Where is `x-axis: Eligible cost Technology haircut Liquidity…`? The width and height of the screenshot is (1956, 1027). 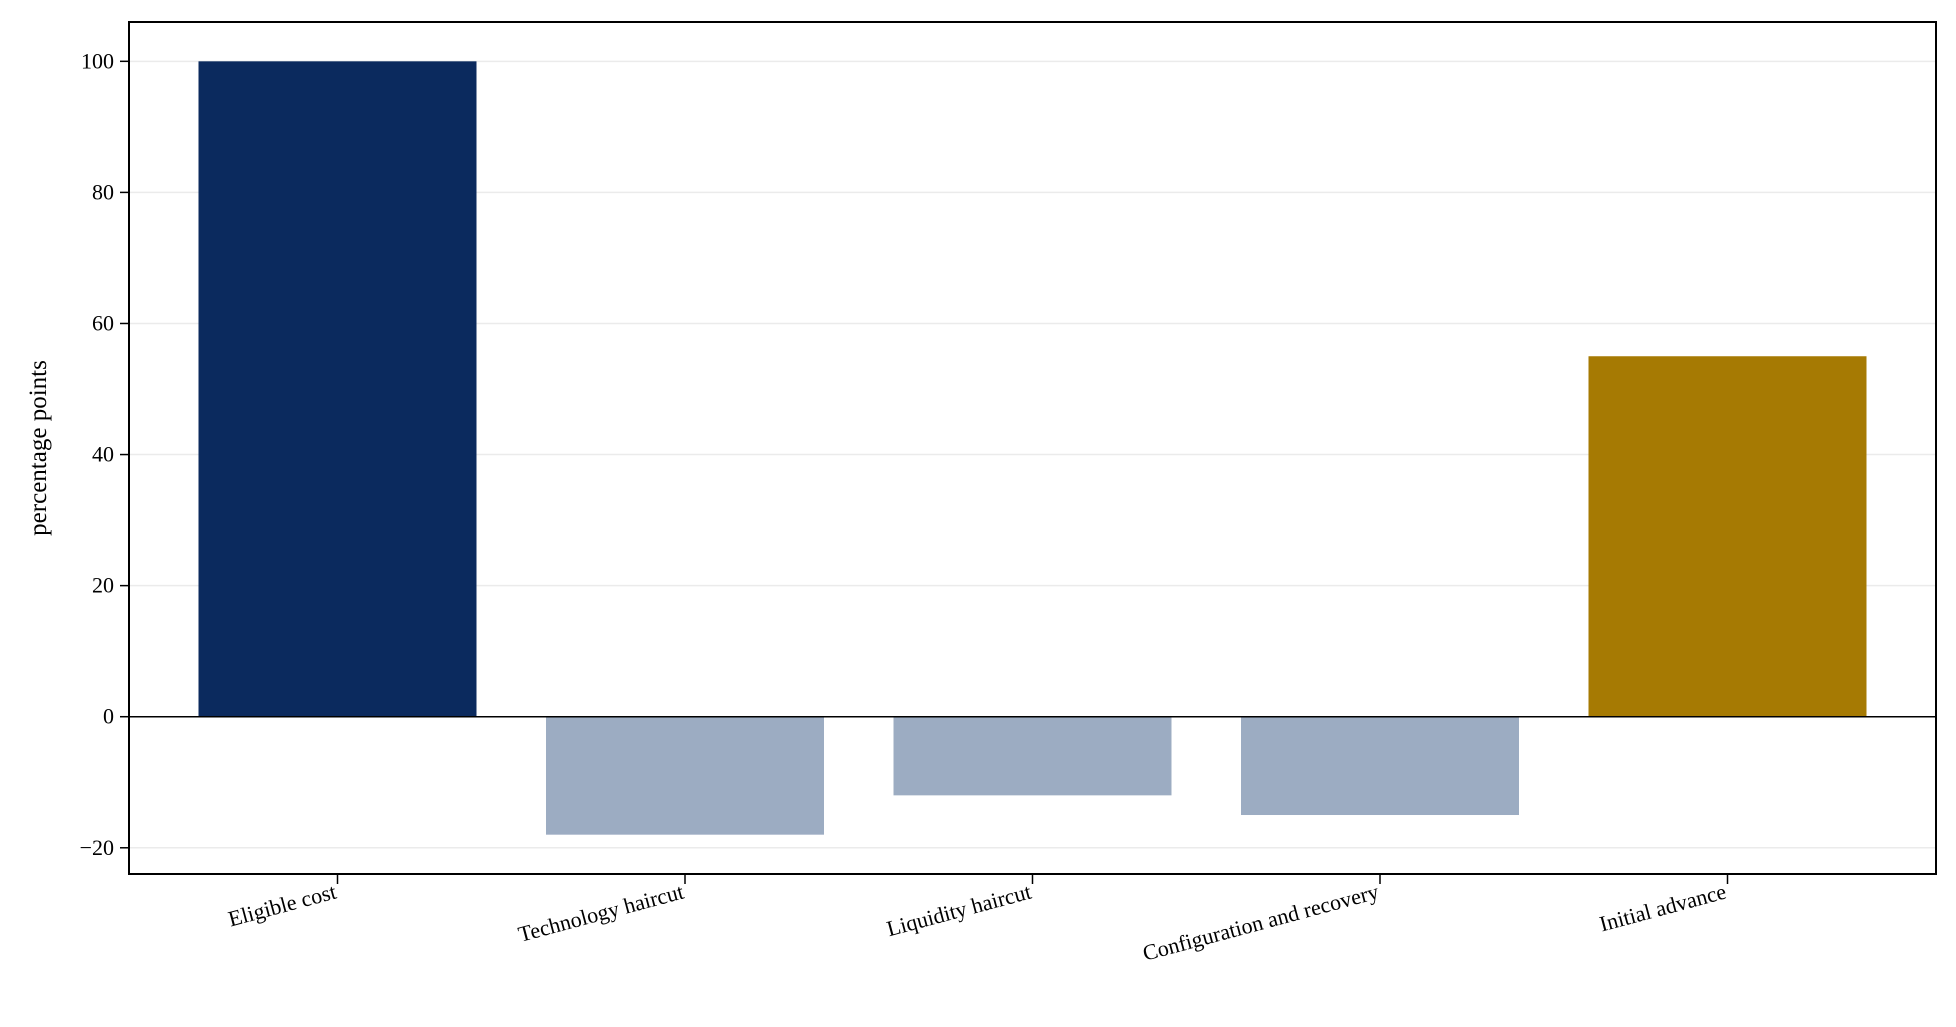
x-axis: Eligible cost Technology haircut Liquidity… is located at coordinates (977, 920).